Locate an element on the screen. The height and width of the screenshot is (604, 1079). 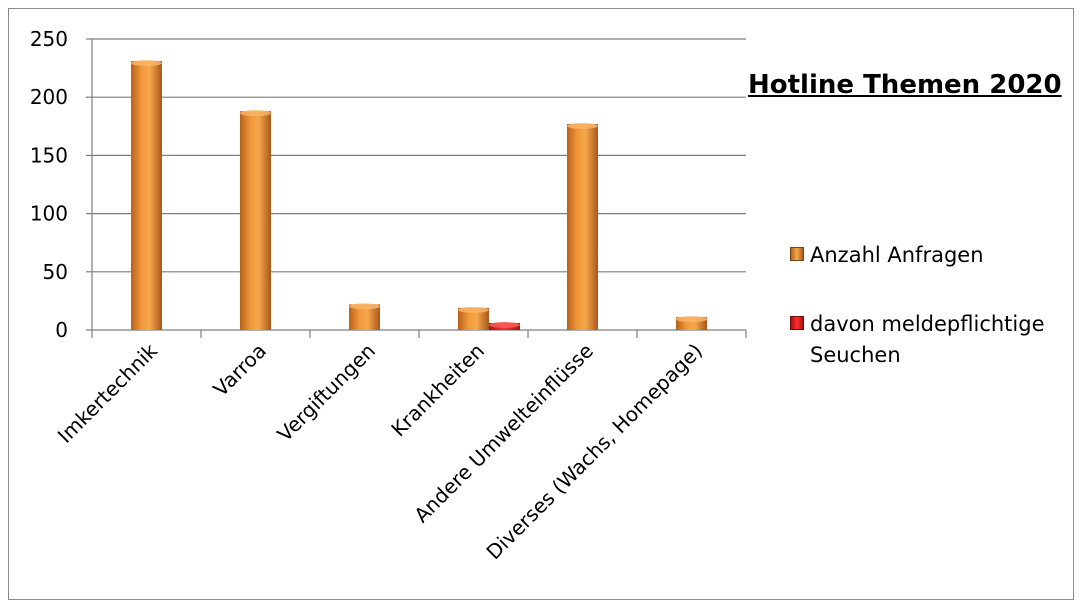
legend-item-seuchen: davon meldepflichtige Seuchen is located at coordinates (930, 340).